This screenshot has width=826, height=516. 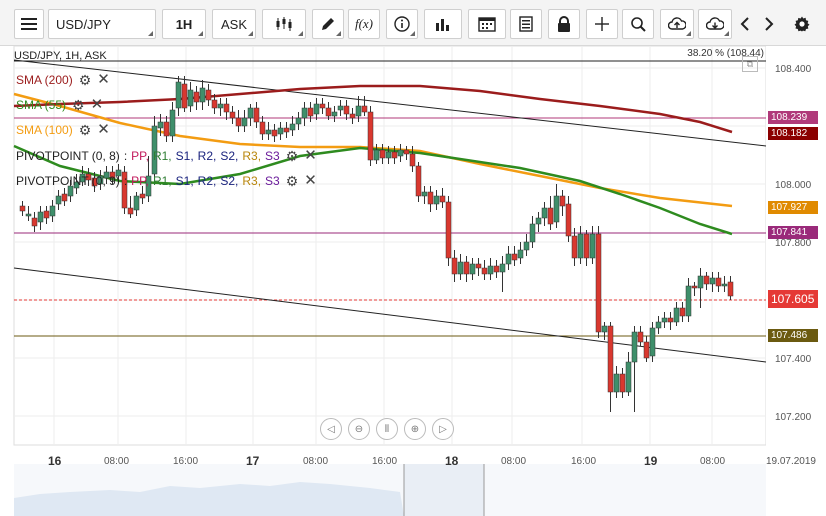 I want to click on y-axis-label: 108.000, so click(x=793, y=185).